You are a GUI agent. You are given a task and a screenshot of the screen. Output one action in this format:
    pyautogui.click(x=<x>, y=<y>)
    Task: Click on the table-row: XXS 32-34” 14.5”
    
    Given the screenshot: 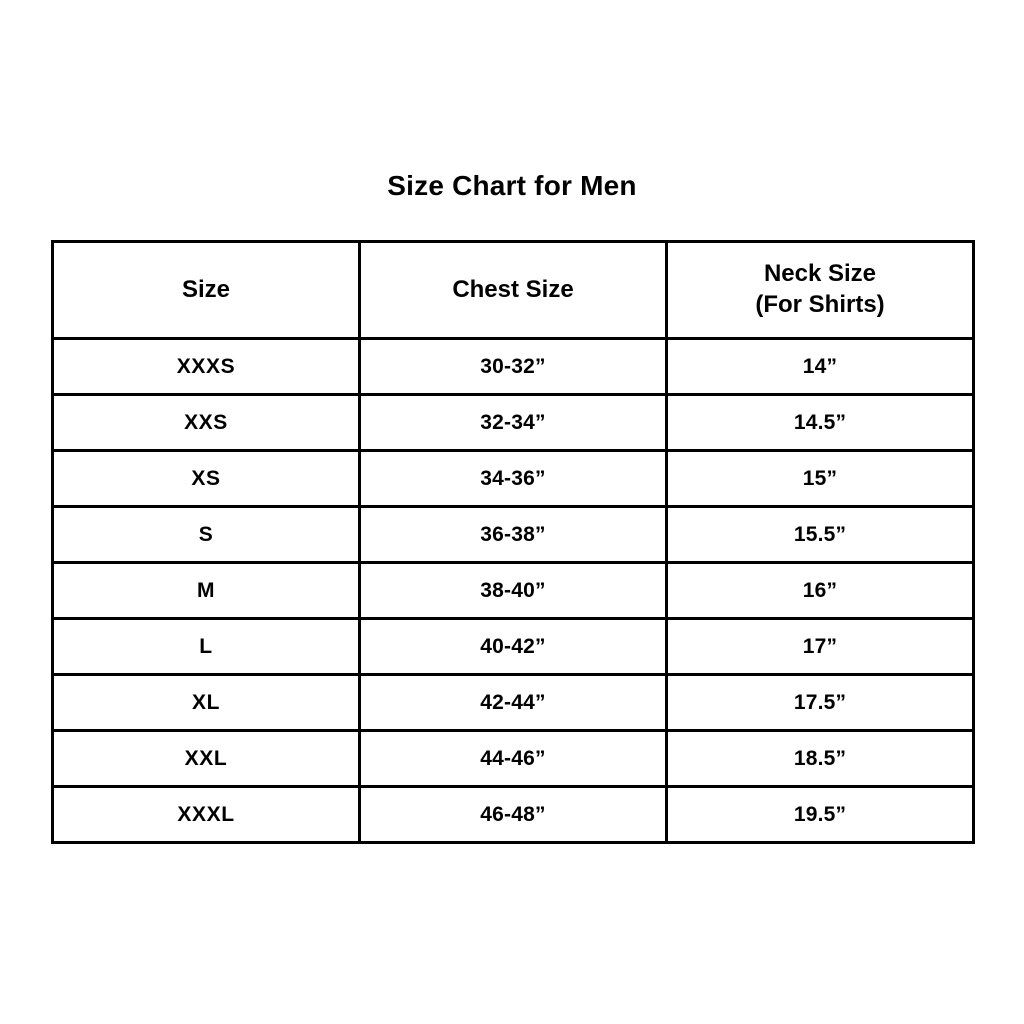 What is the action you would take?
    pyautogui.click(x=513, y=422)
    